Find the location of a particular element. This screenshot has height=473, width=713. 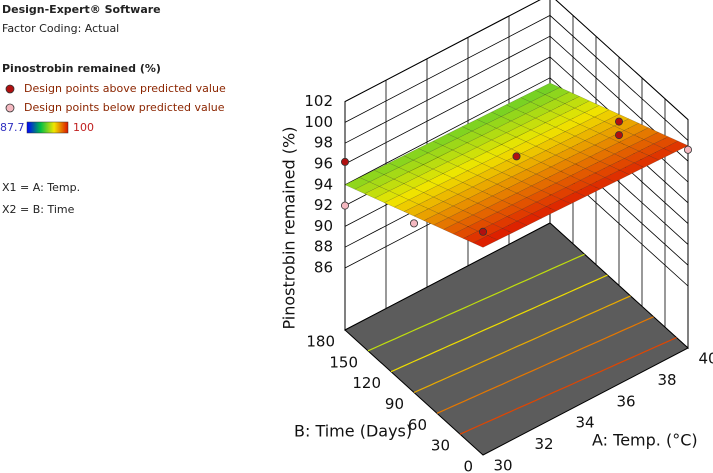

x-tick-label: 40 is located at coordinates (705, 359).